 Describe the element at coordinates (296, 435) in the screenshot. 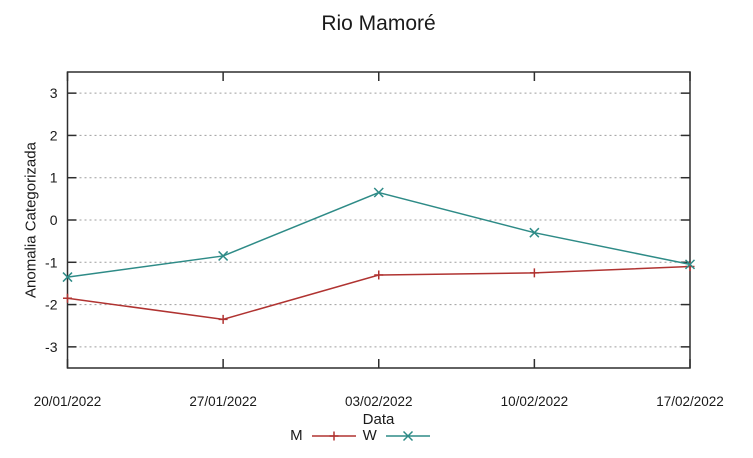

I see `legend-label-m: M` at that location.